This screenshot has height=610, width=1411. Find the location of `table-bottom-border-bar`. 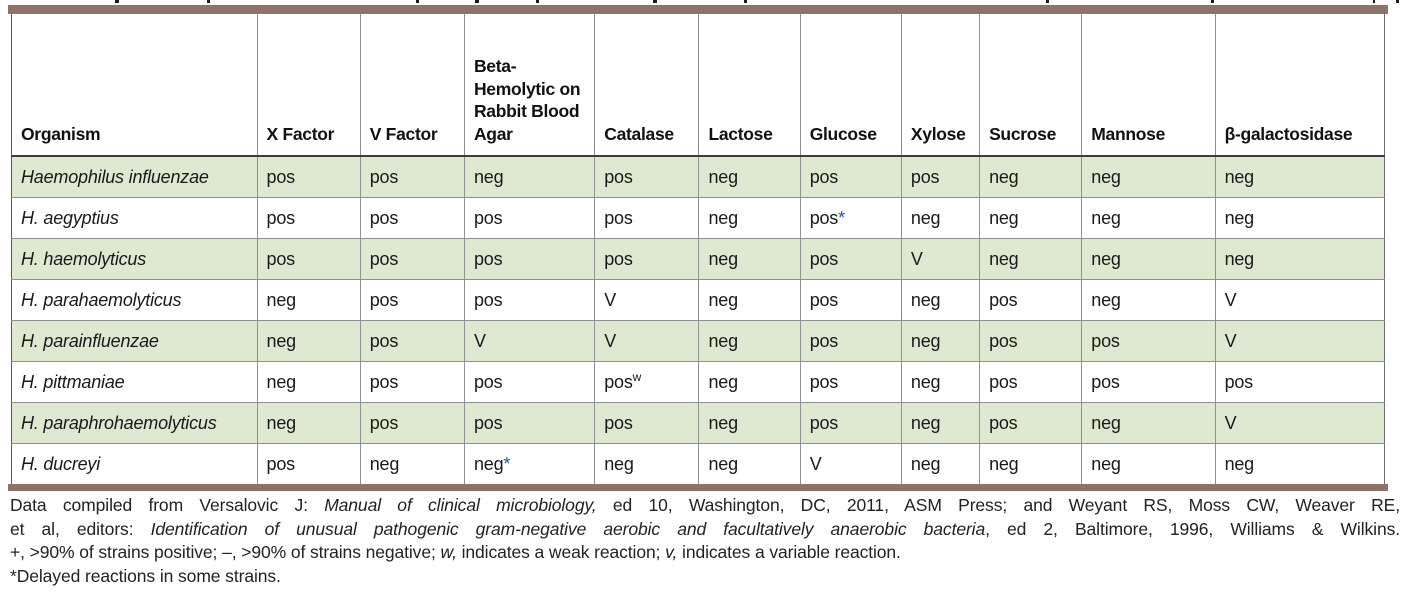

table-bottom-border-bar is located at coordinates (698, 487).